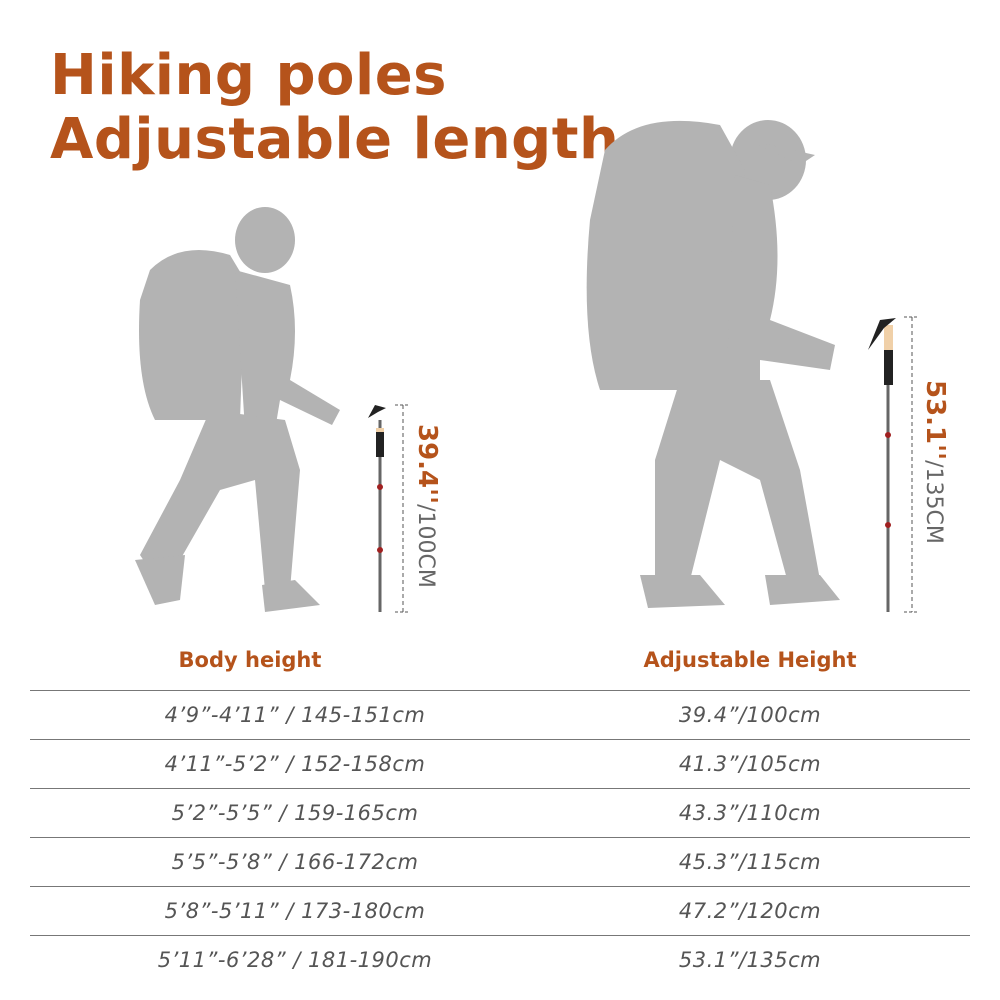 The width and height of the screenshot is (1000, 1000). I want to click on short-pole-metric: /100CM, so click(425, 546).